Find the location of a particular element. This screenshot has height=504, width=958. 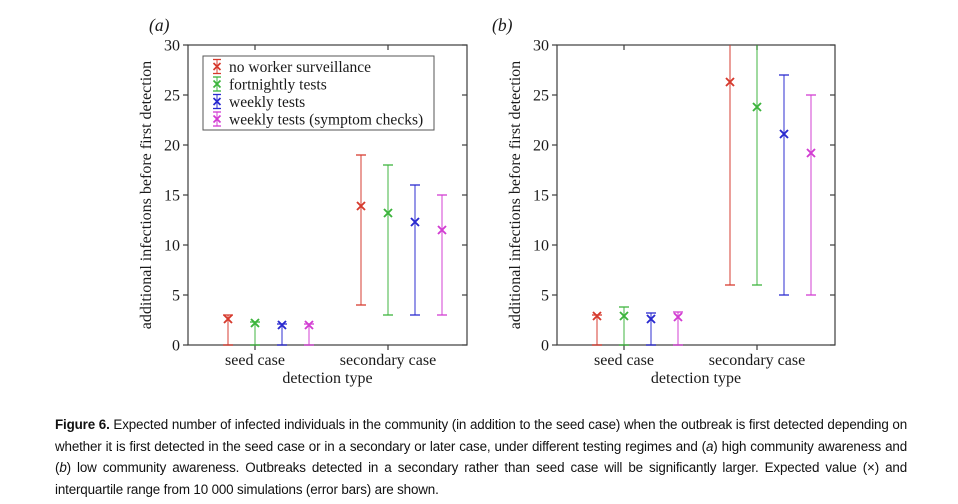

legend-entry-label: weekly tests is located at coordinates (267, 102).